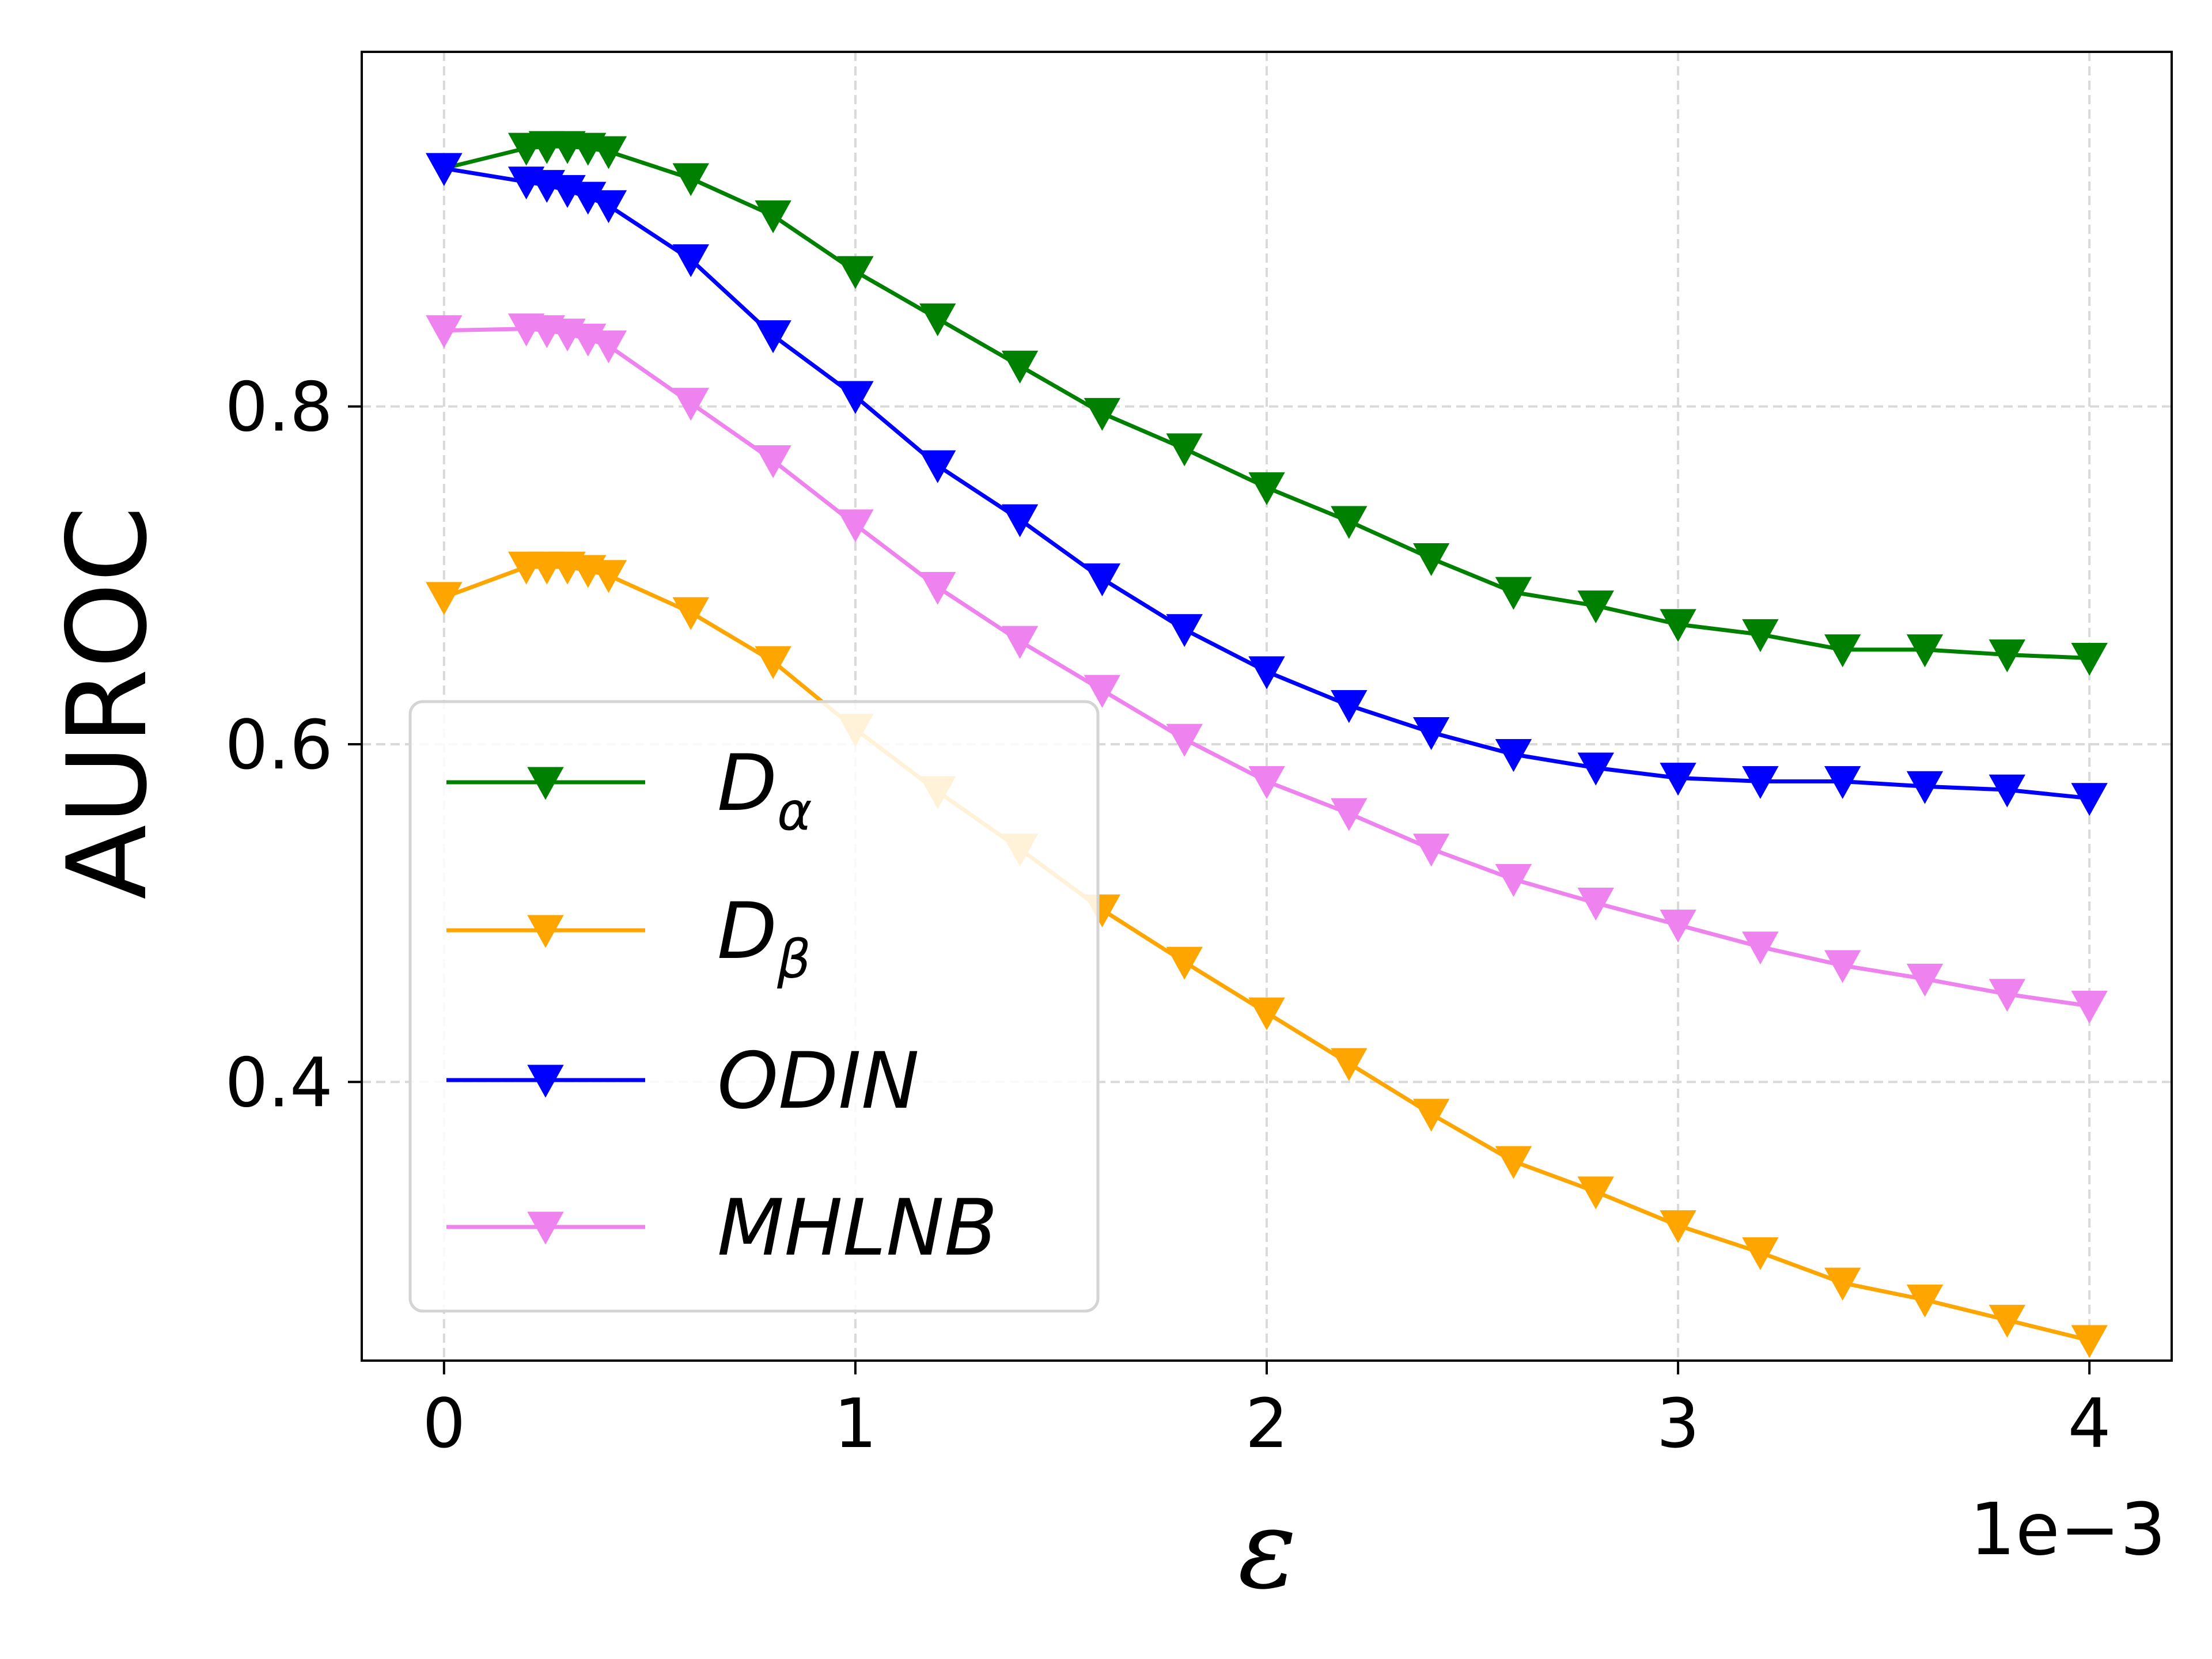  I want to click on legend-label-main: ODIN, so click(818, 1081).